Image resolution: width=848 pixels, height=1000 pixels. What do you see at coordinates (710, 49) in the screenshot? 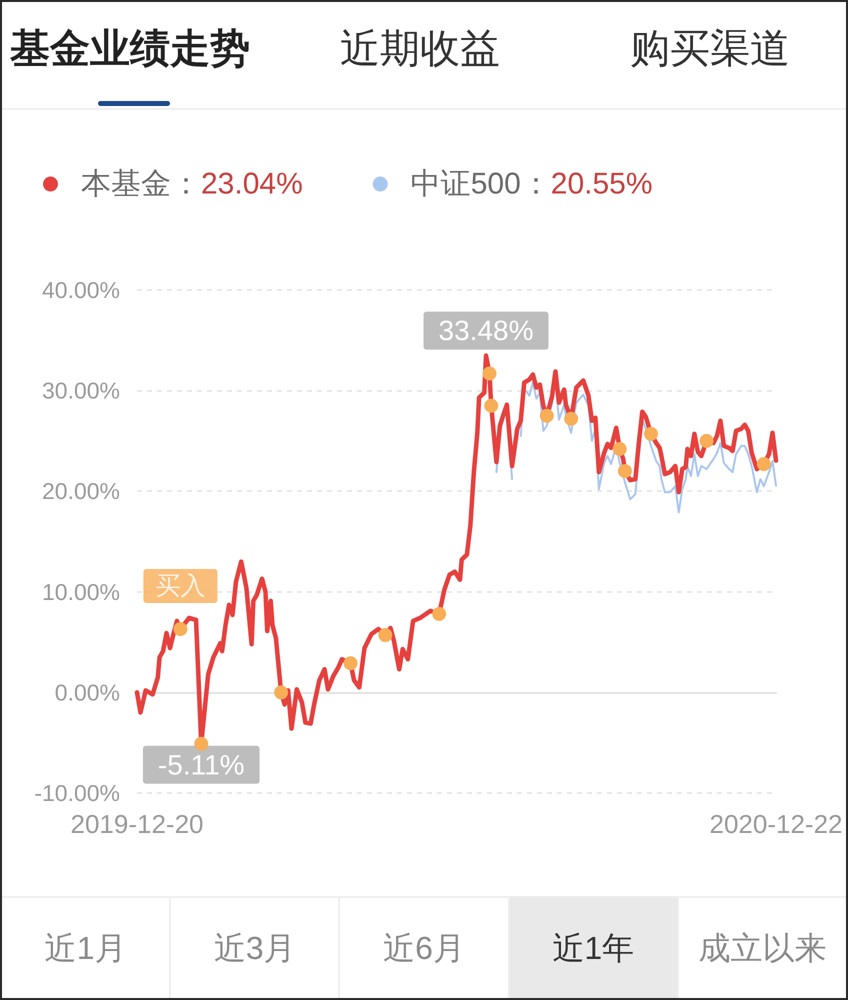
I see `tab-label: 购买渠道` at bounding box center [710, 49].